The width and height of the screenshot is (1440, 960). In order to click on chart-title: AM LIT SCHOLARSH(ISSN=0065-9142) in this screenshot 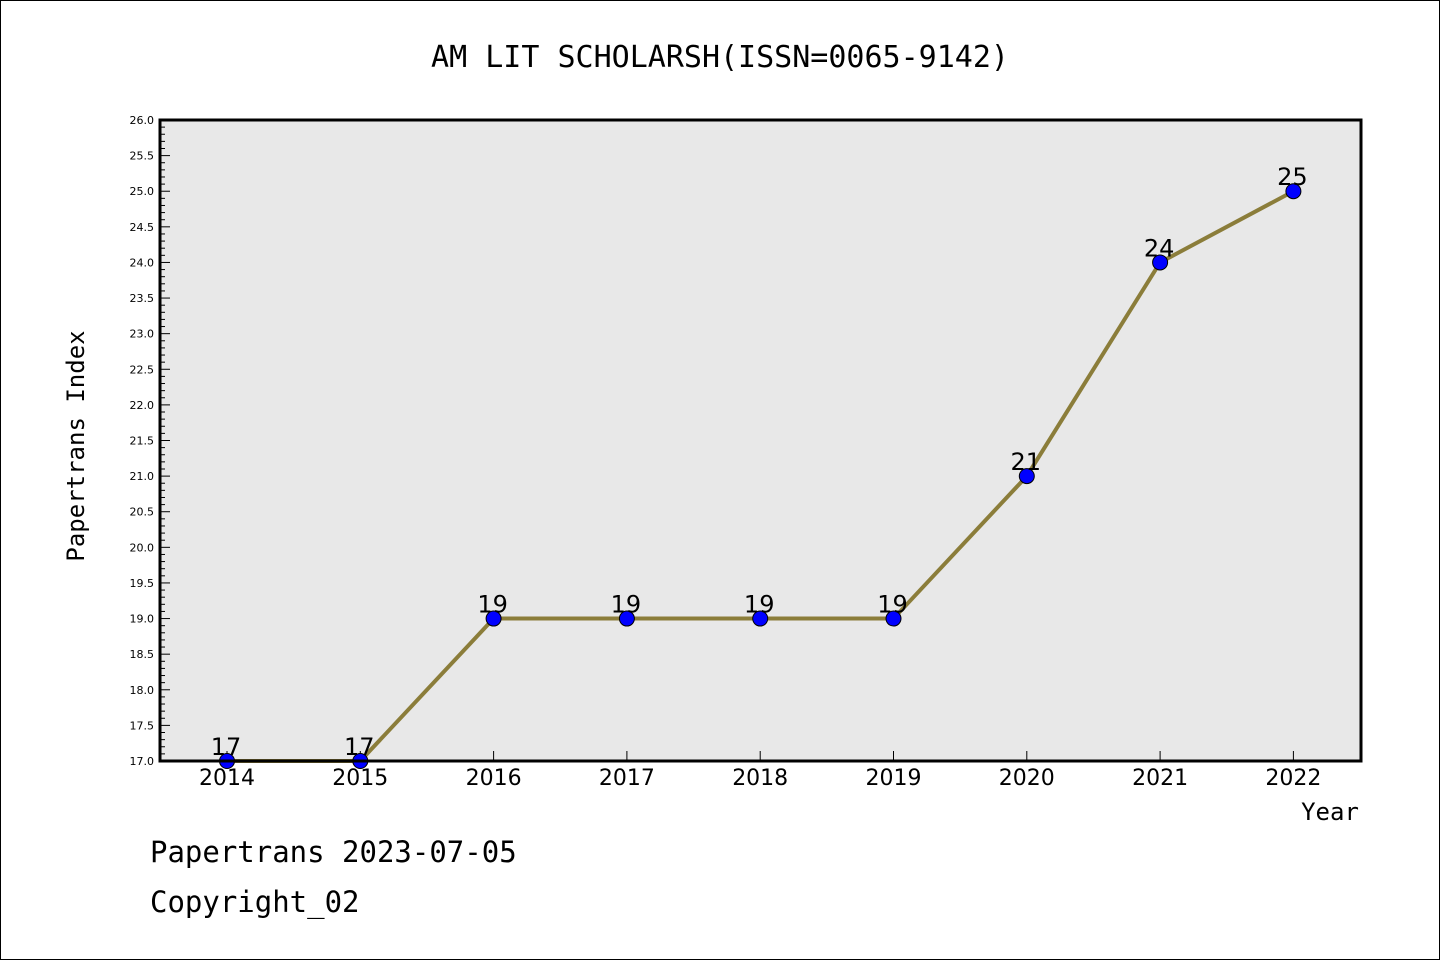, I will do `click(720, 57)`.